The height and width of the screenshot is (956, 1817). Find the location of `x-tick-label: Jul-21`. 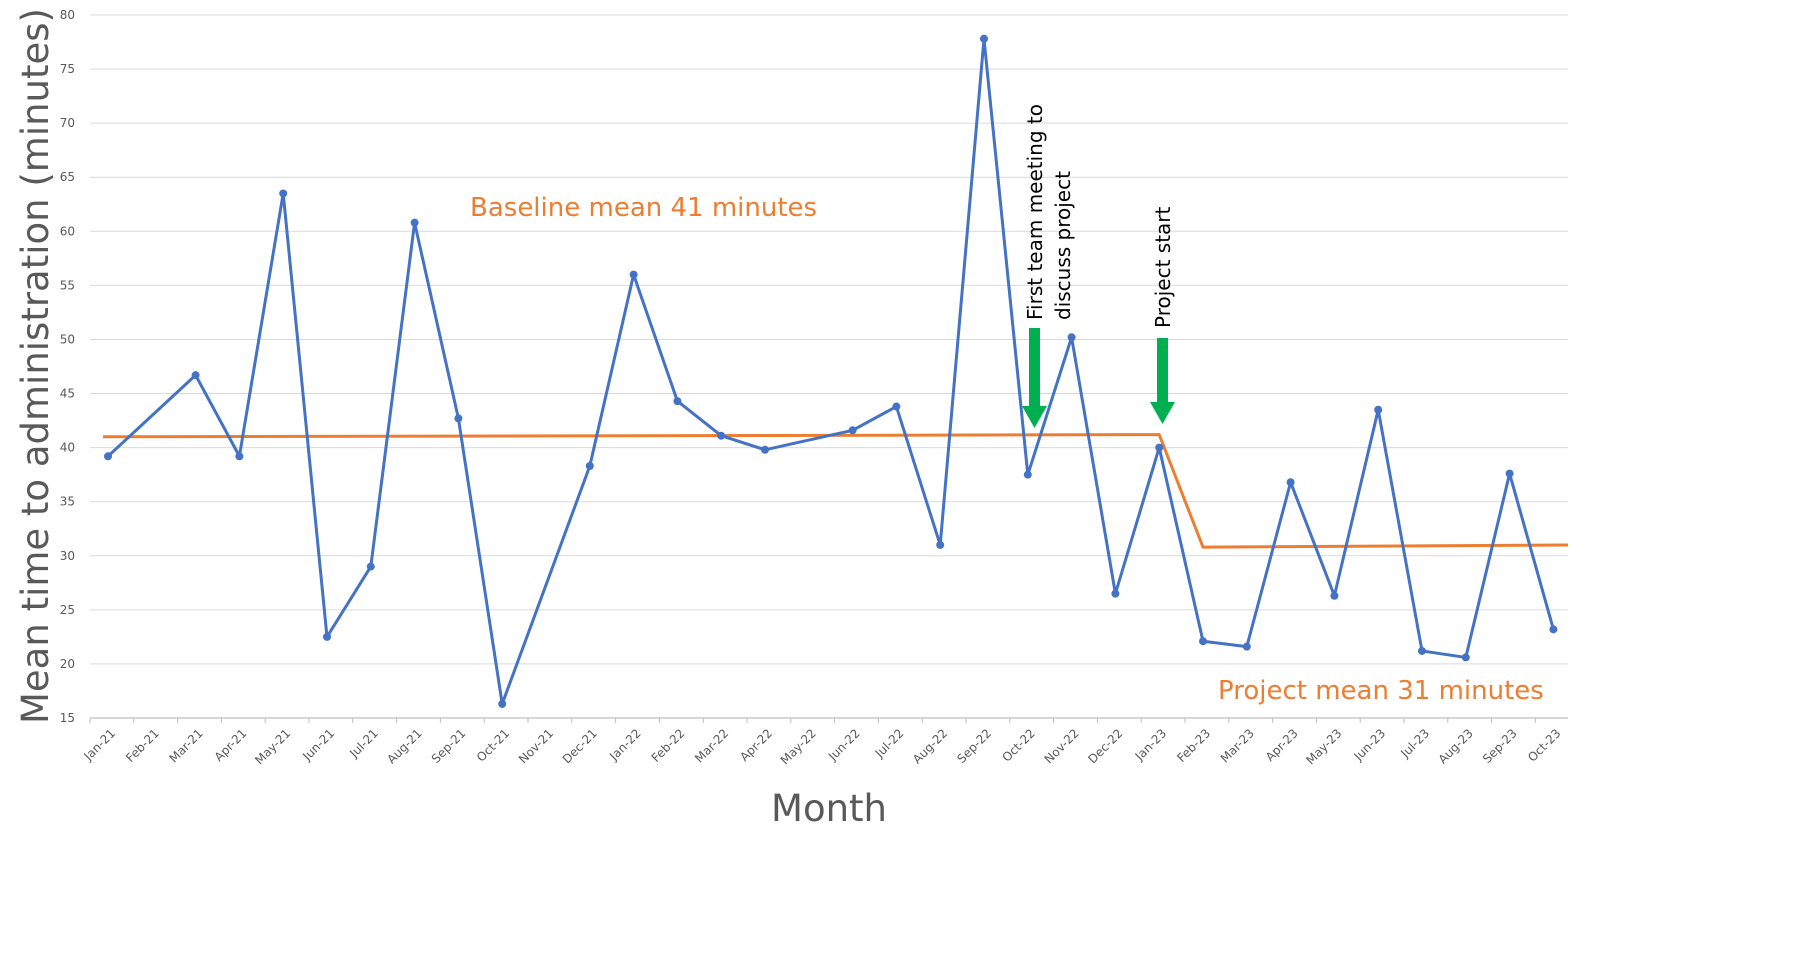

x-tick-label: Jul-21 is located at coordinates (363, 743).